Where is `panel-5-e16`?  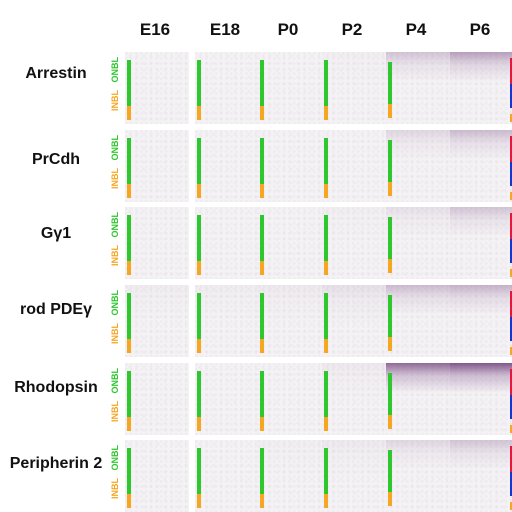
panel-5-e16 is located at coordinates (157, 476).